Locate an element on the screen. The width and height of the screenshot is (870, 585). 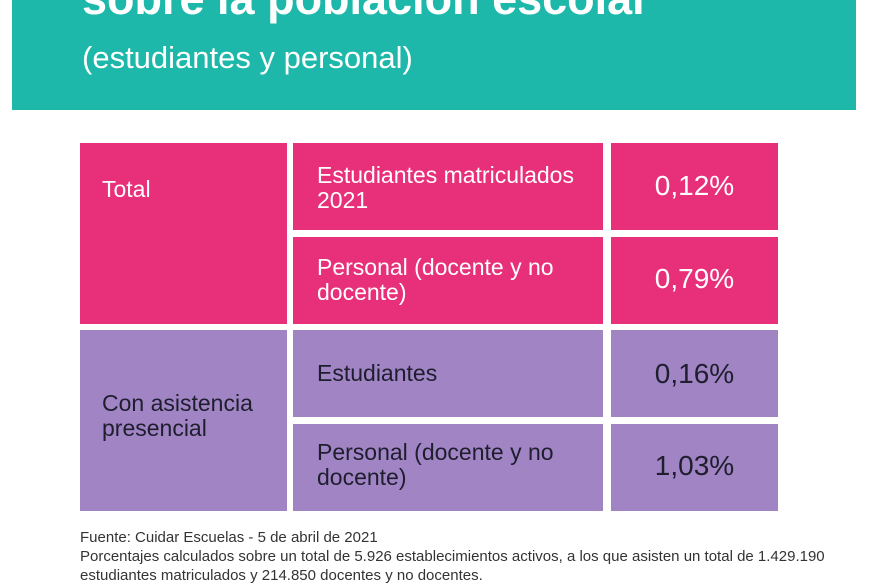
row-label-staff-in-person: Personal (docente y no docente) is located at coordinates (448, 467).